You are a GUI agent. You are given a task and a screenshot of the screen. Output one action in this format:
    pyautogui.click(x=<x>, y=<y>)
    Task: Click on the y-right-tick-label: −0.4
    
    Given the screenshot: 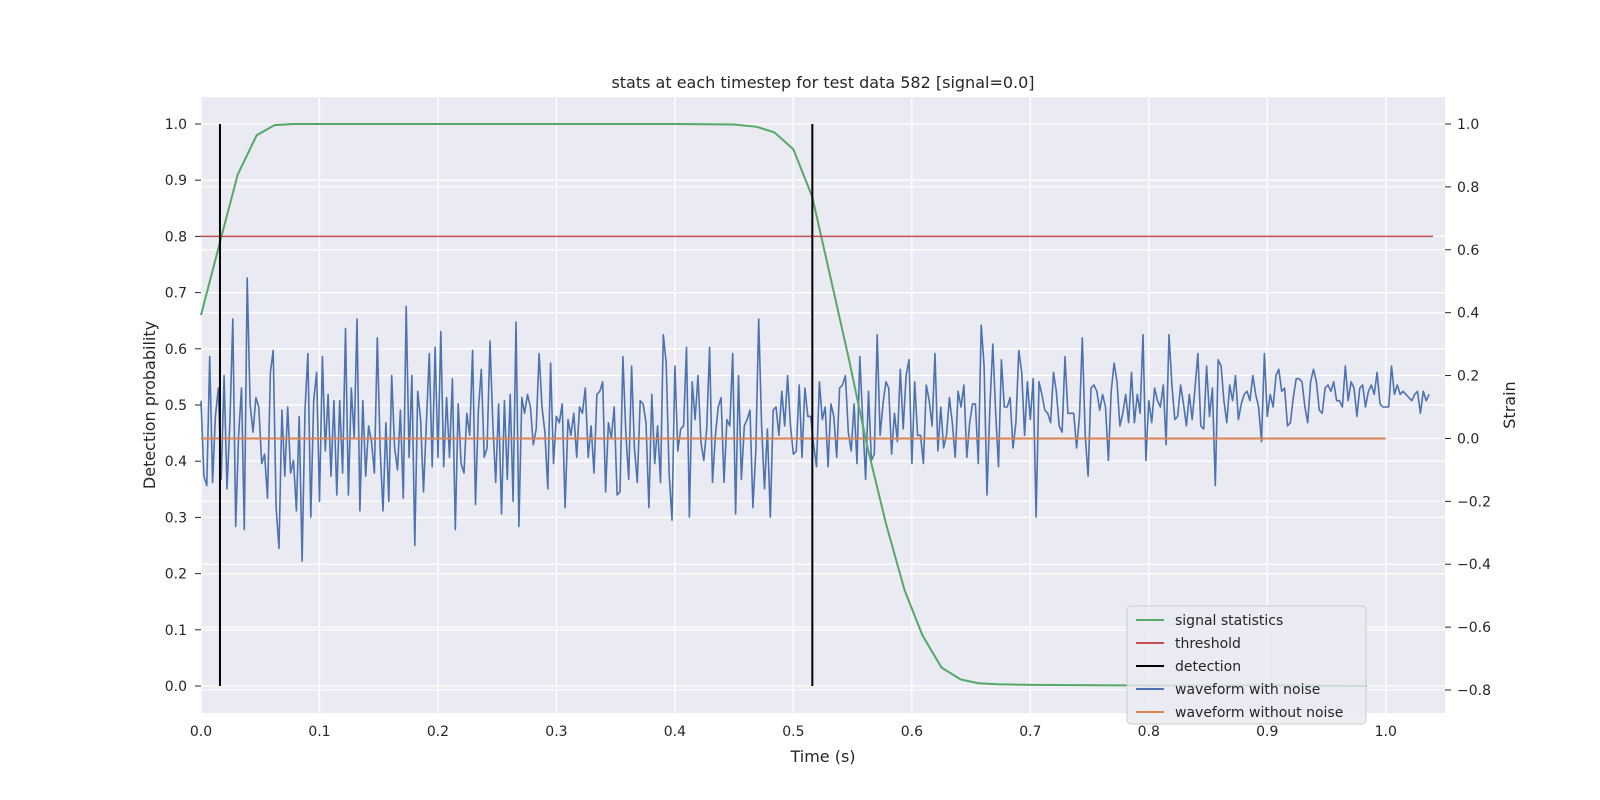 What is the action you would take?
    pyautogui.click(x=1474, y=565)
    